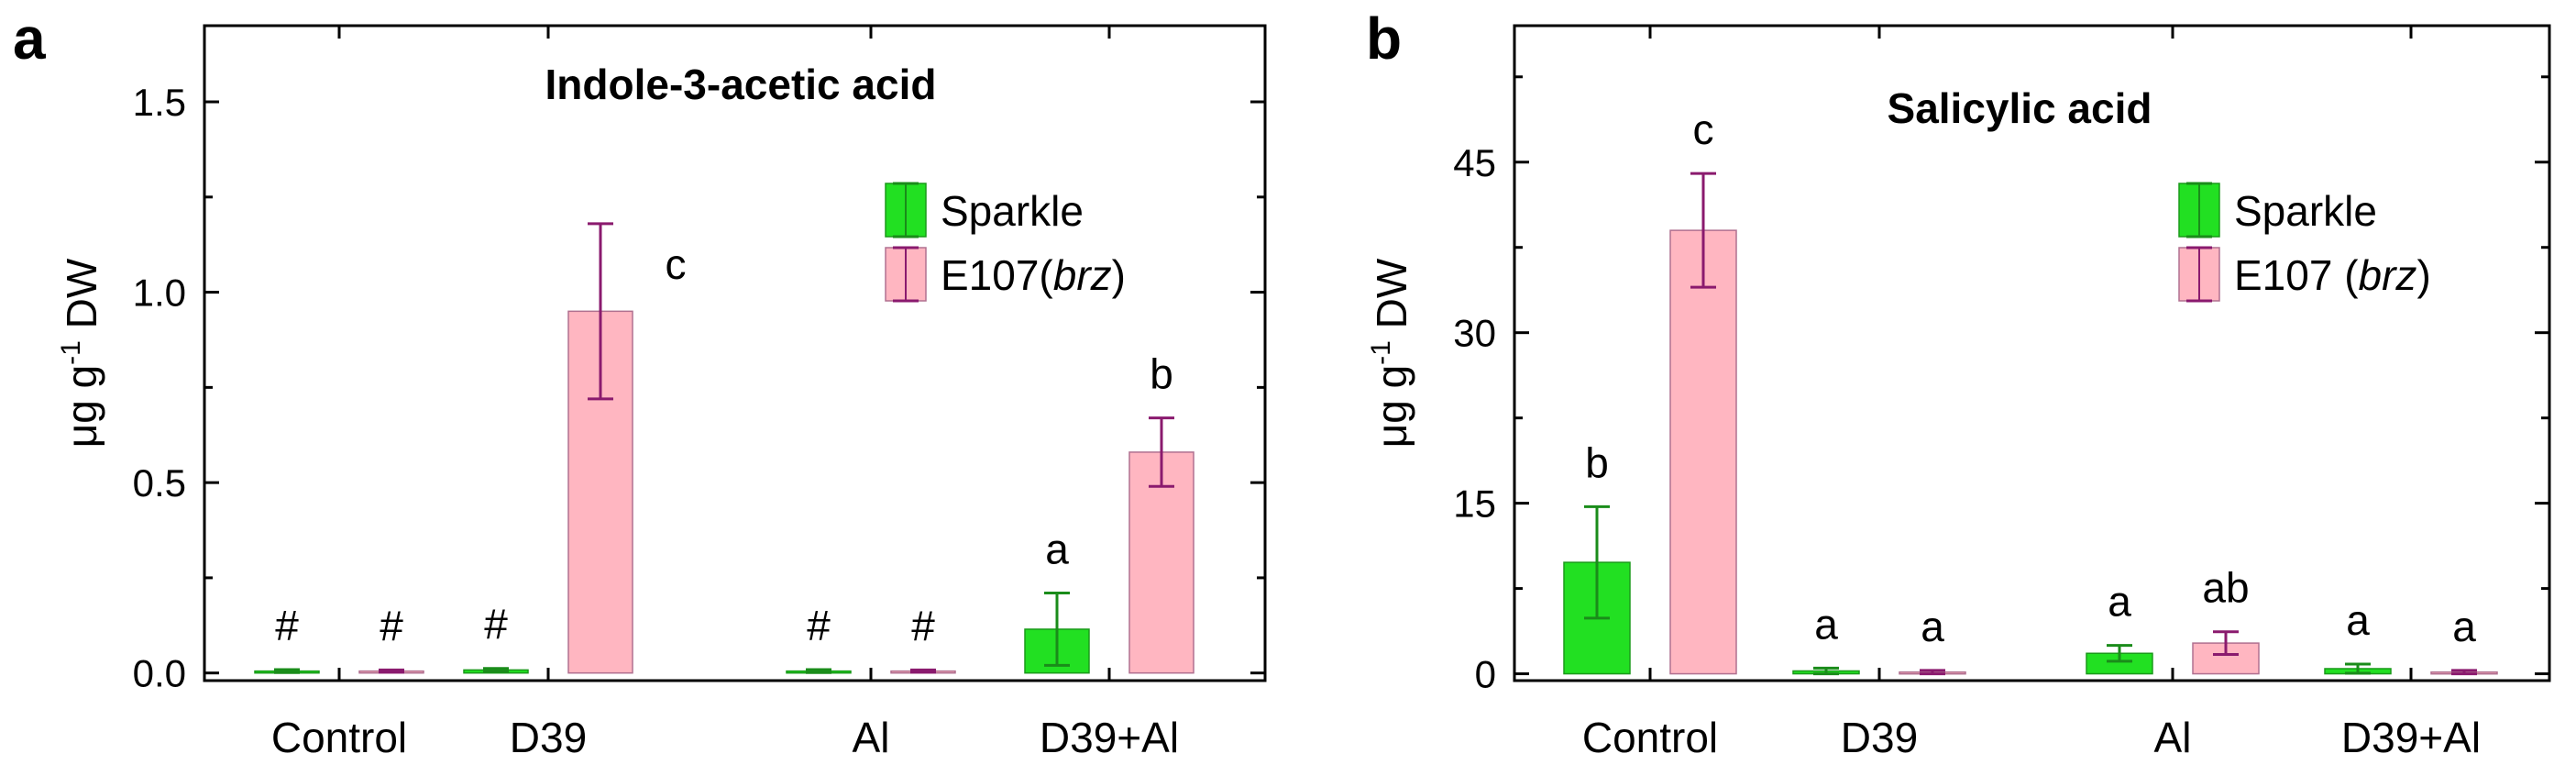 This screenshot has height=776, width=2576. What do you see at coordinates (1384, 39) in the screenshot?
I see `panel-letter: b` at bounding box center [1384, 39].